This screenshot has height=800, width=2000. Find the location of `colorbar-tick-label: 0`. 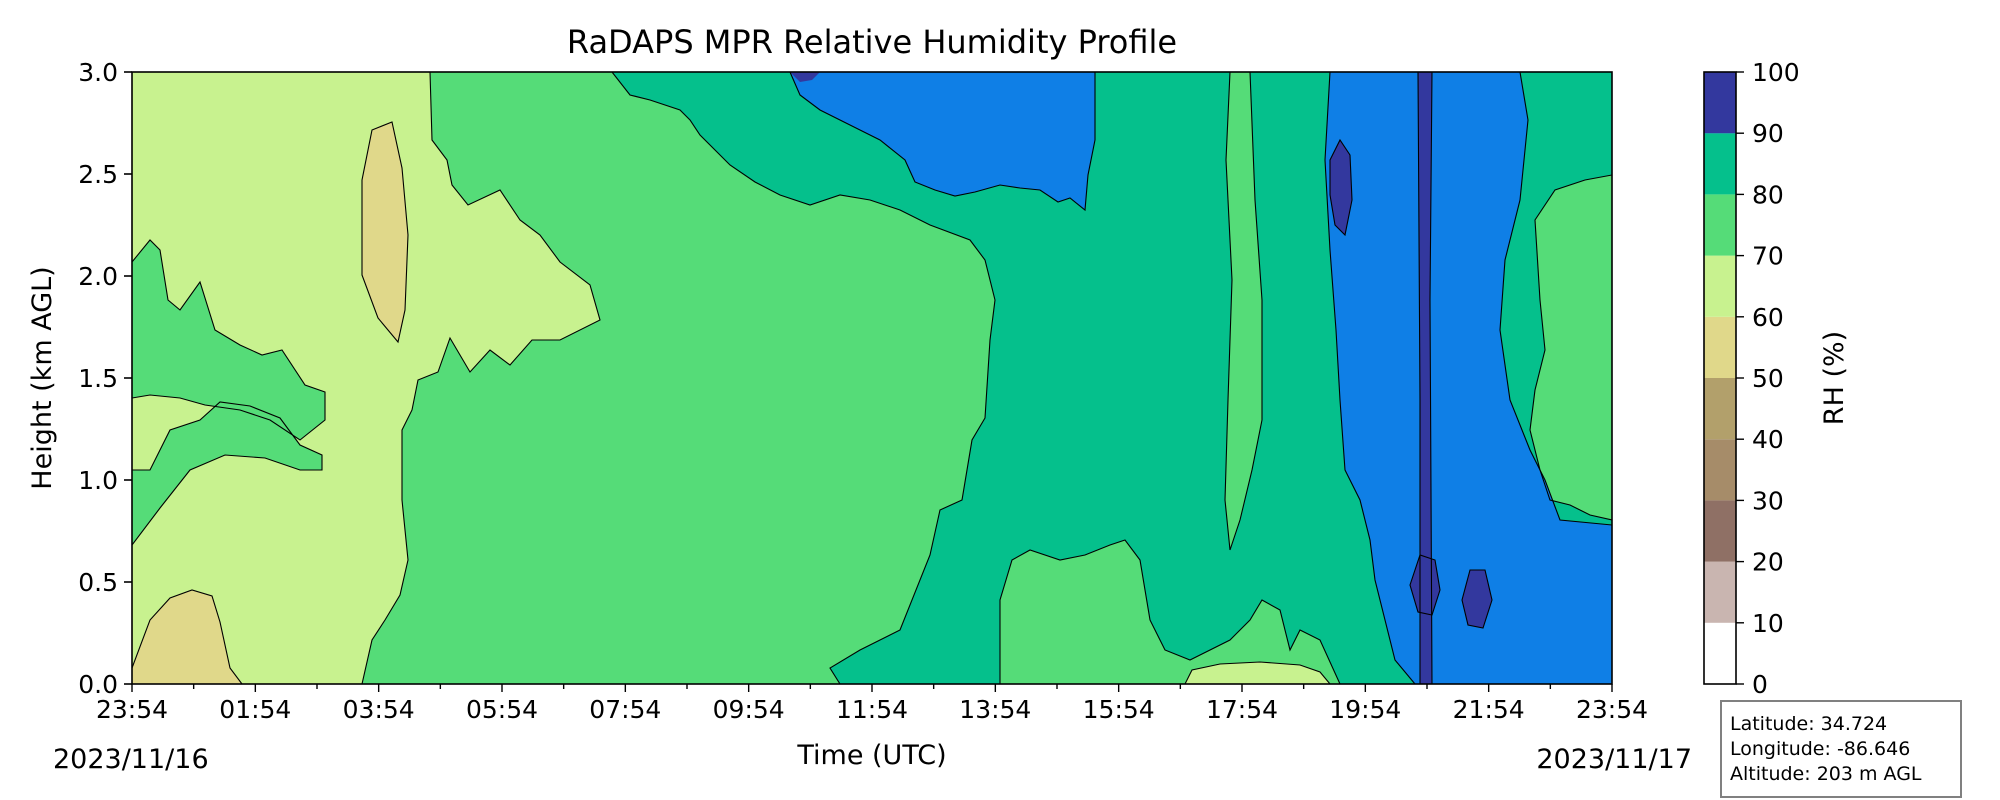

colorbar-tick-label: 0 is located at coordinates (1760, 684).